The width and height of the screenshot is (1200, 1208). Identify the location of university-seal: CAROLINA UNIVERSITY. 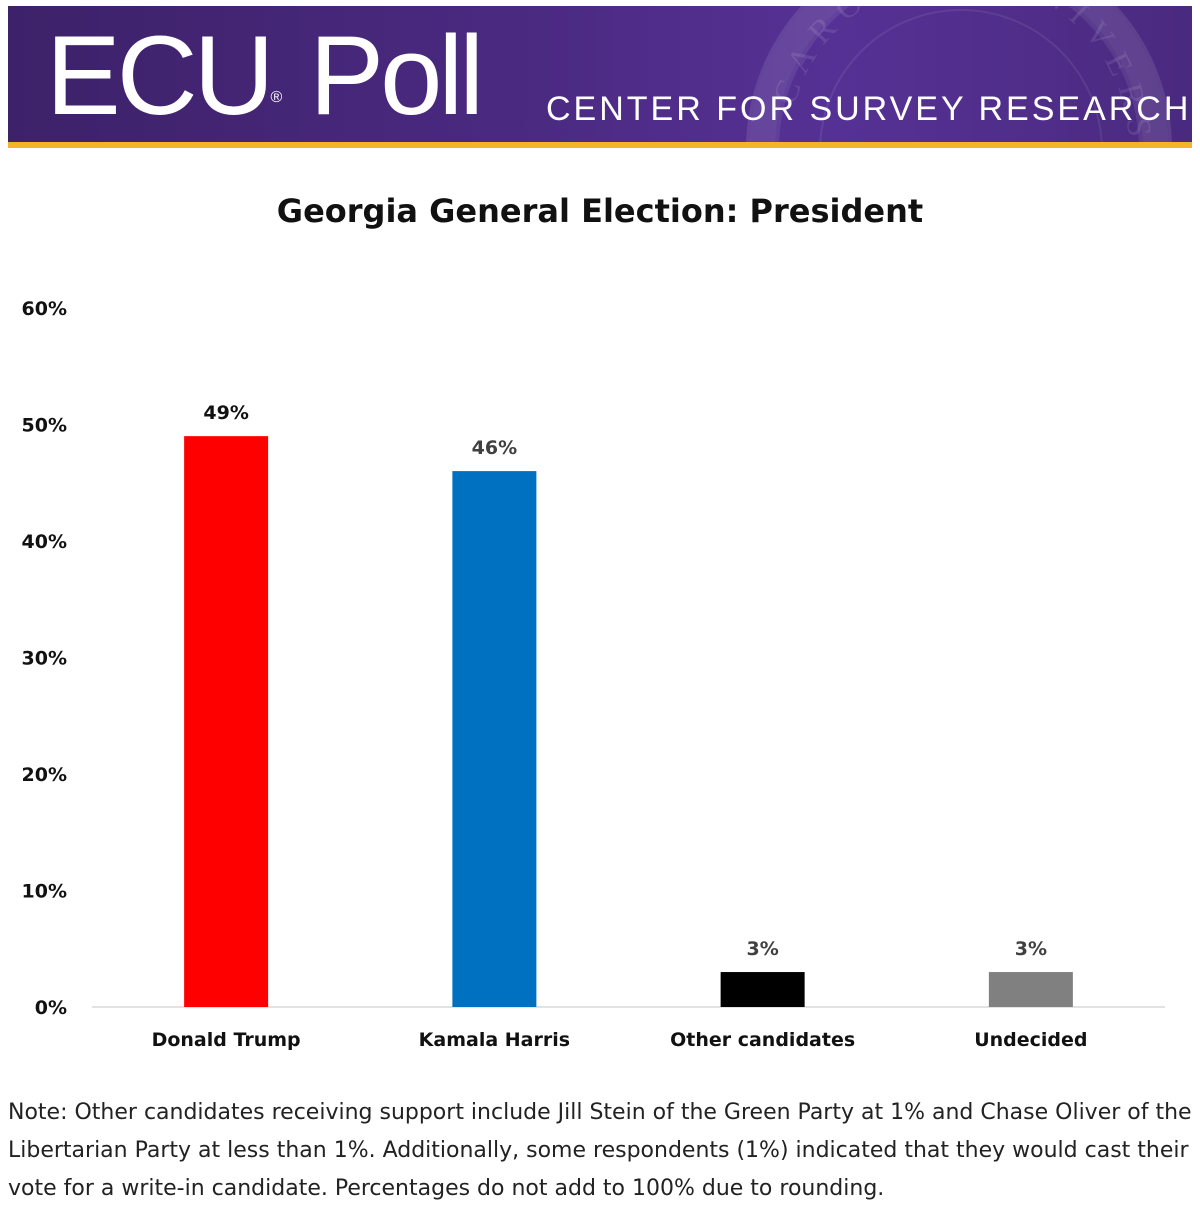
(959, 74).